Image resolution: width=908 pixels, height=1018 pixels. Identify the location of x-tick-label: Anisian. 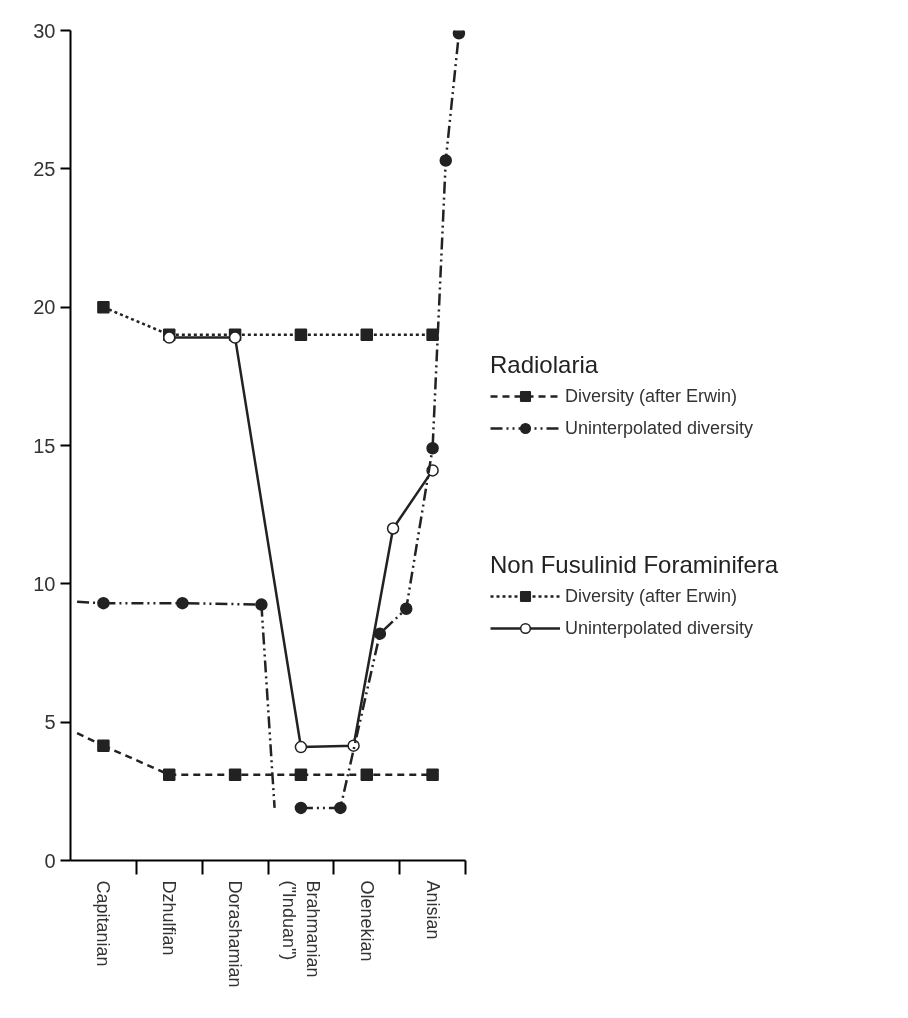
(432, 910).